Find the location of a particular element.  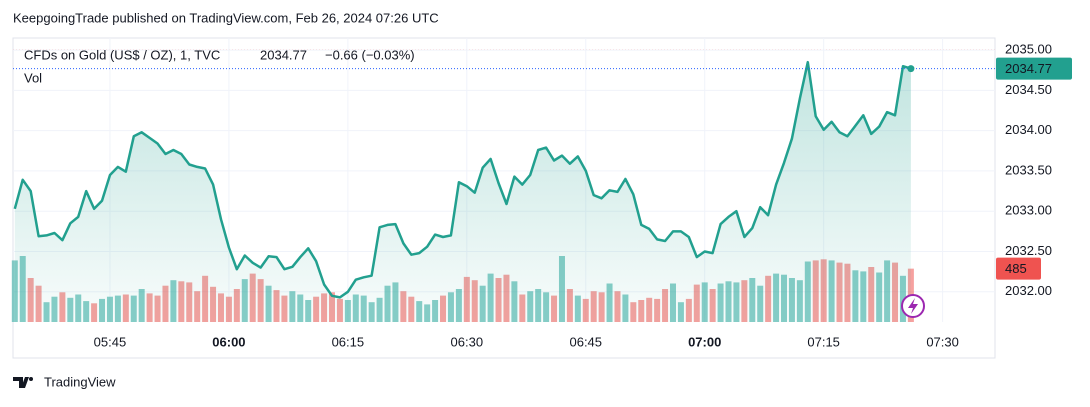

volume-label: 485 is located at coordinates (1016, 268).